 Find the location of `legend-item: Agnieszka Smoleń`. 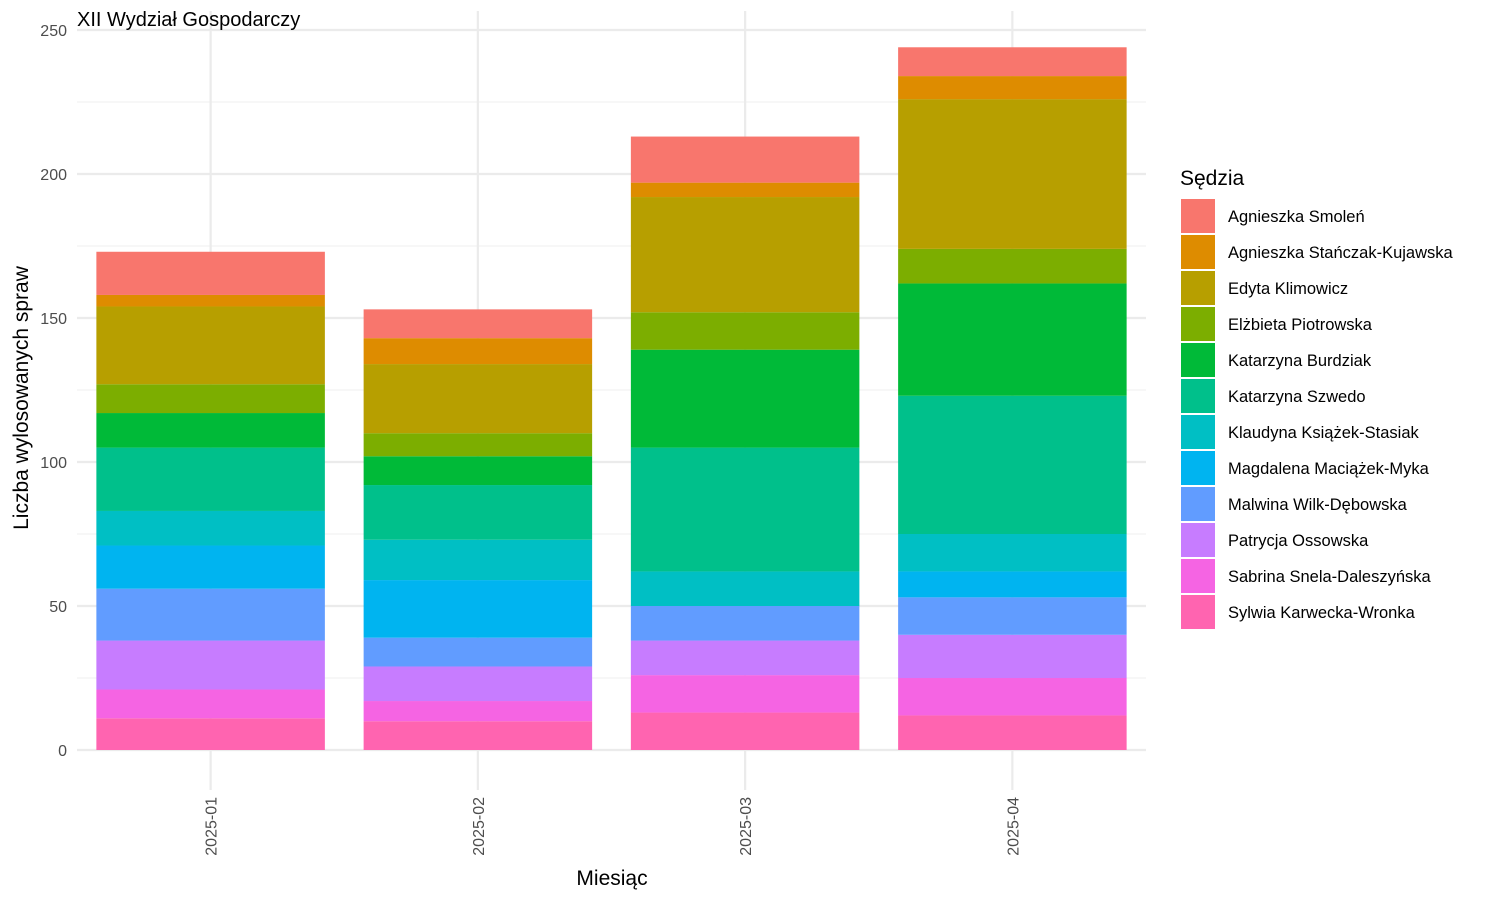

legend-item: Agnieszka Smoleń is located at coordinates (1273, 216).